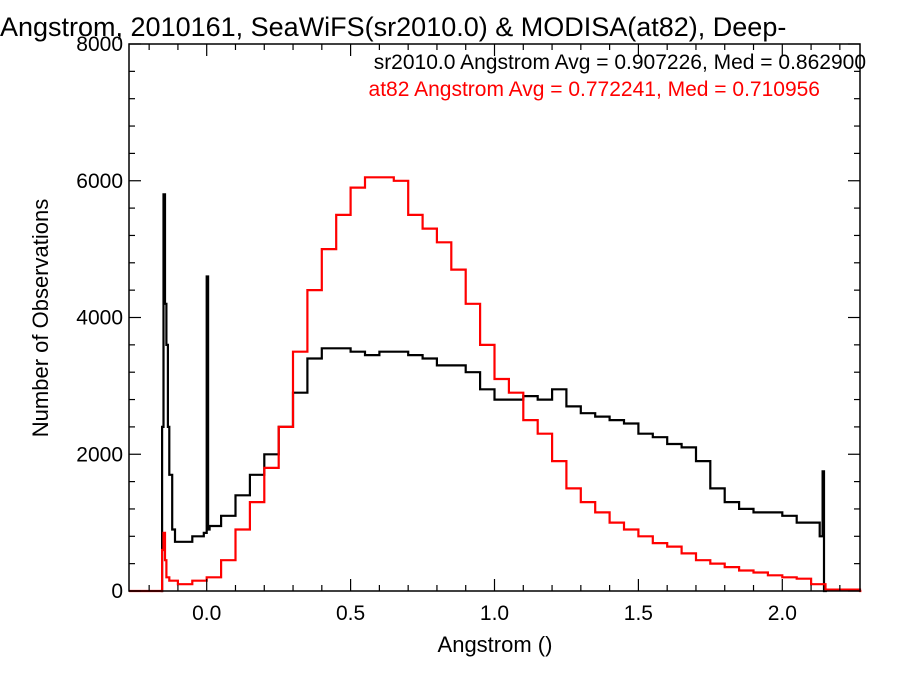  I want to click on x-tick-label: 1.5, so click(638, 613).